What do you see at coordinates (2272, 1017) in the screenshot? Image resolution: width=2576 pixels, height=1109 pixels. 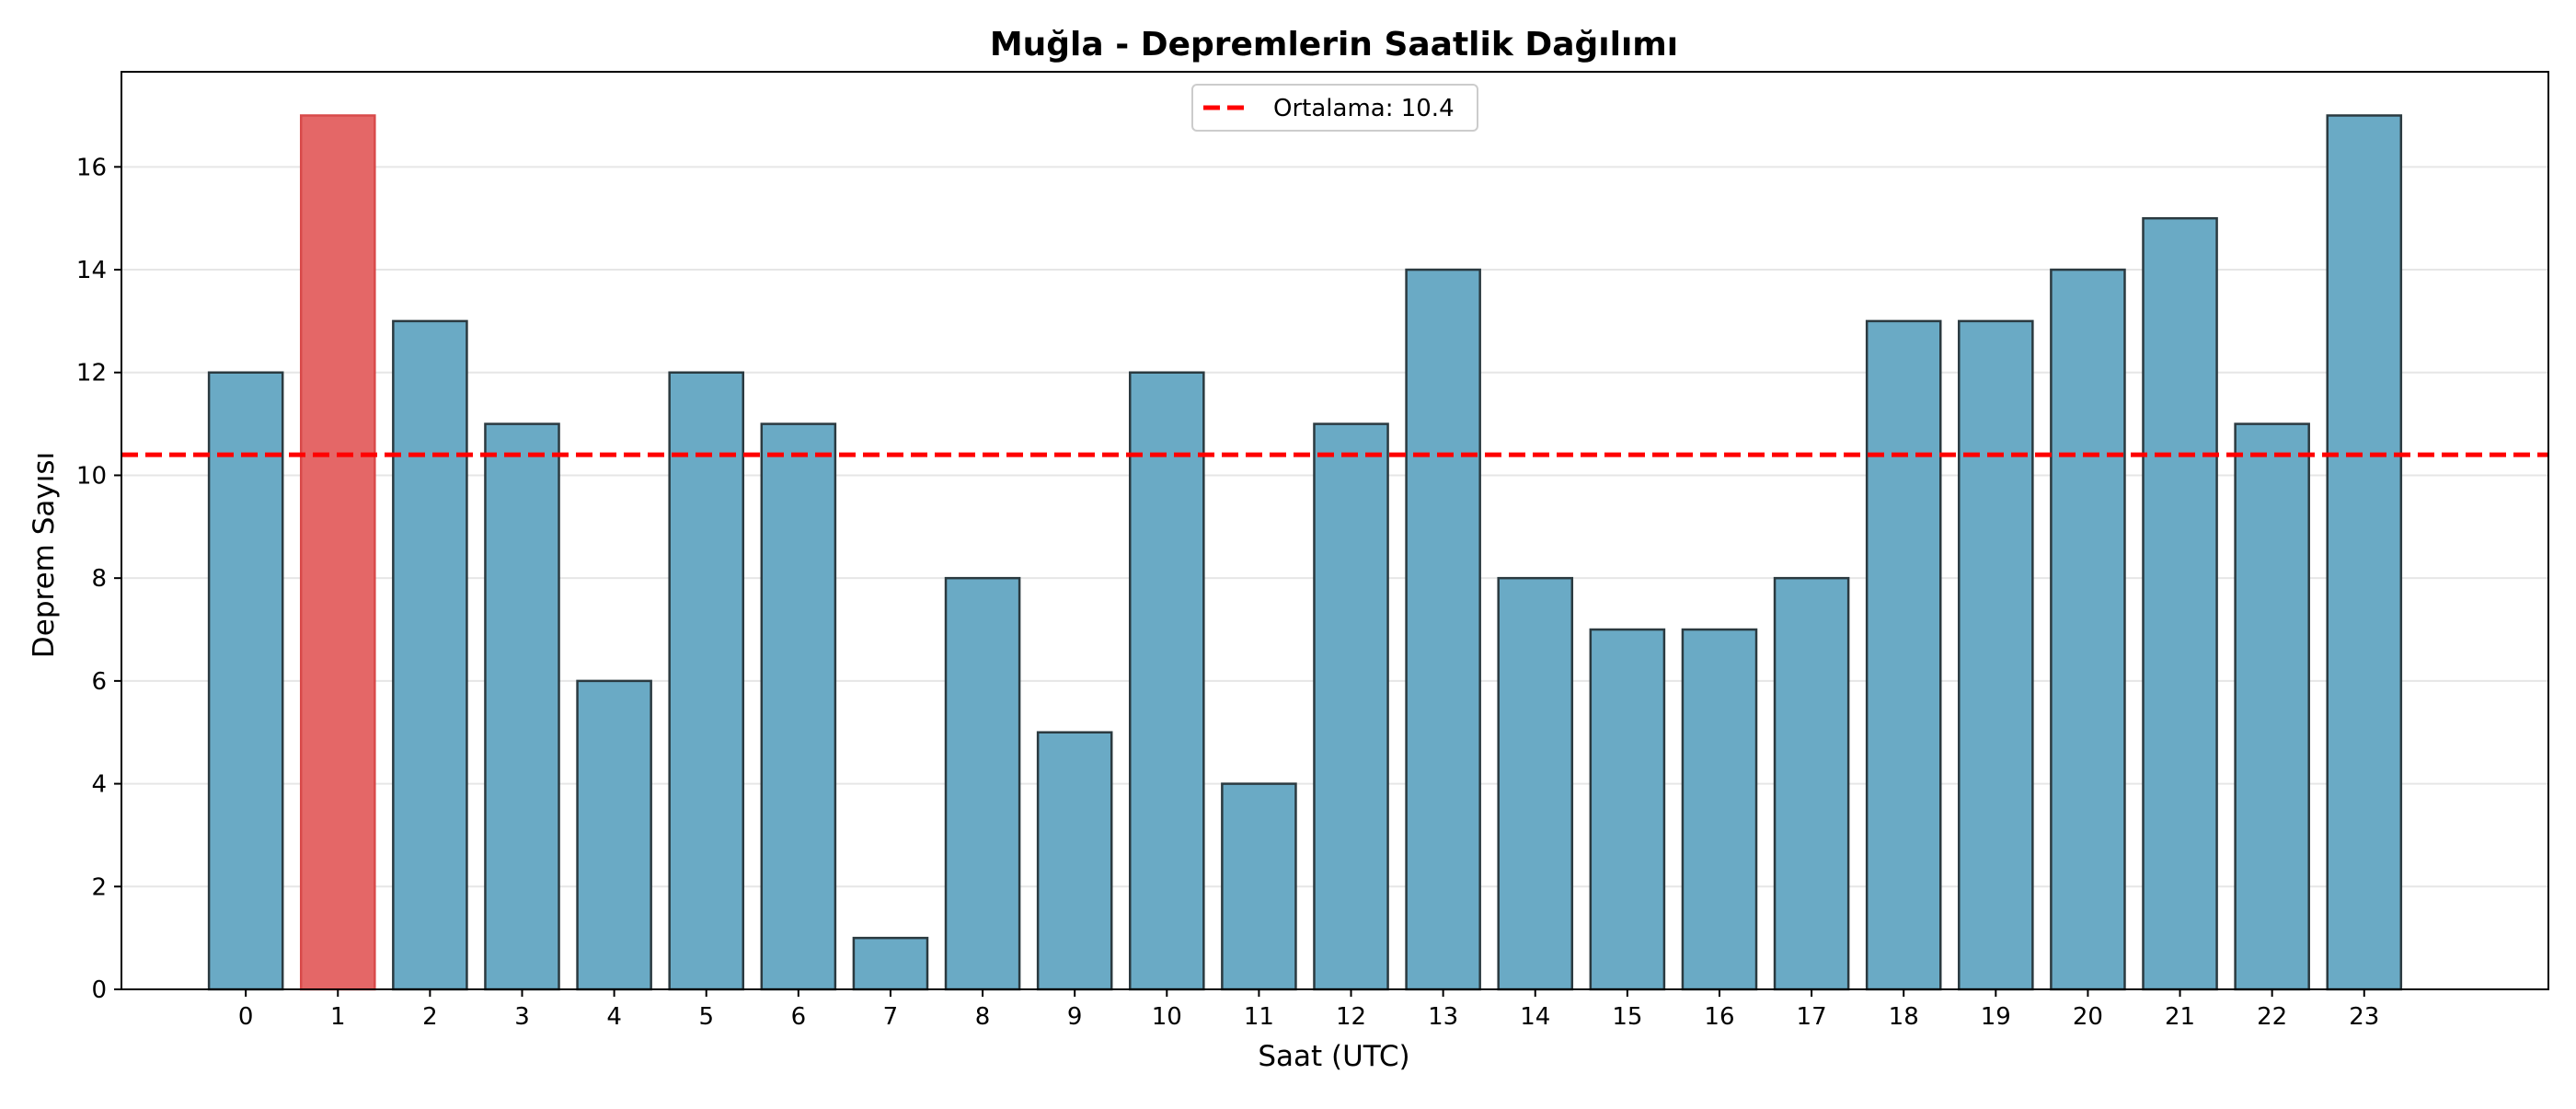 I see `x-tick-label: 22` at bounding box center [2272, 1017].